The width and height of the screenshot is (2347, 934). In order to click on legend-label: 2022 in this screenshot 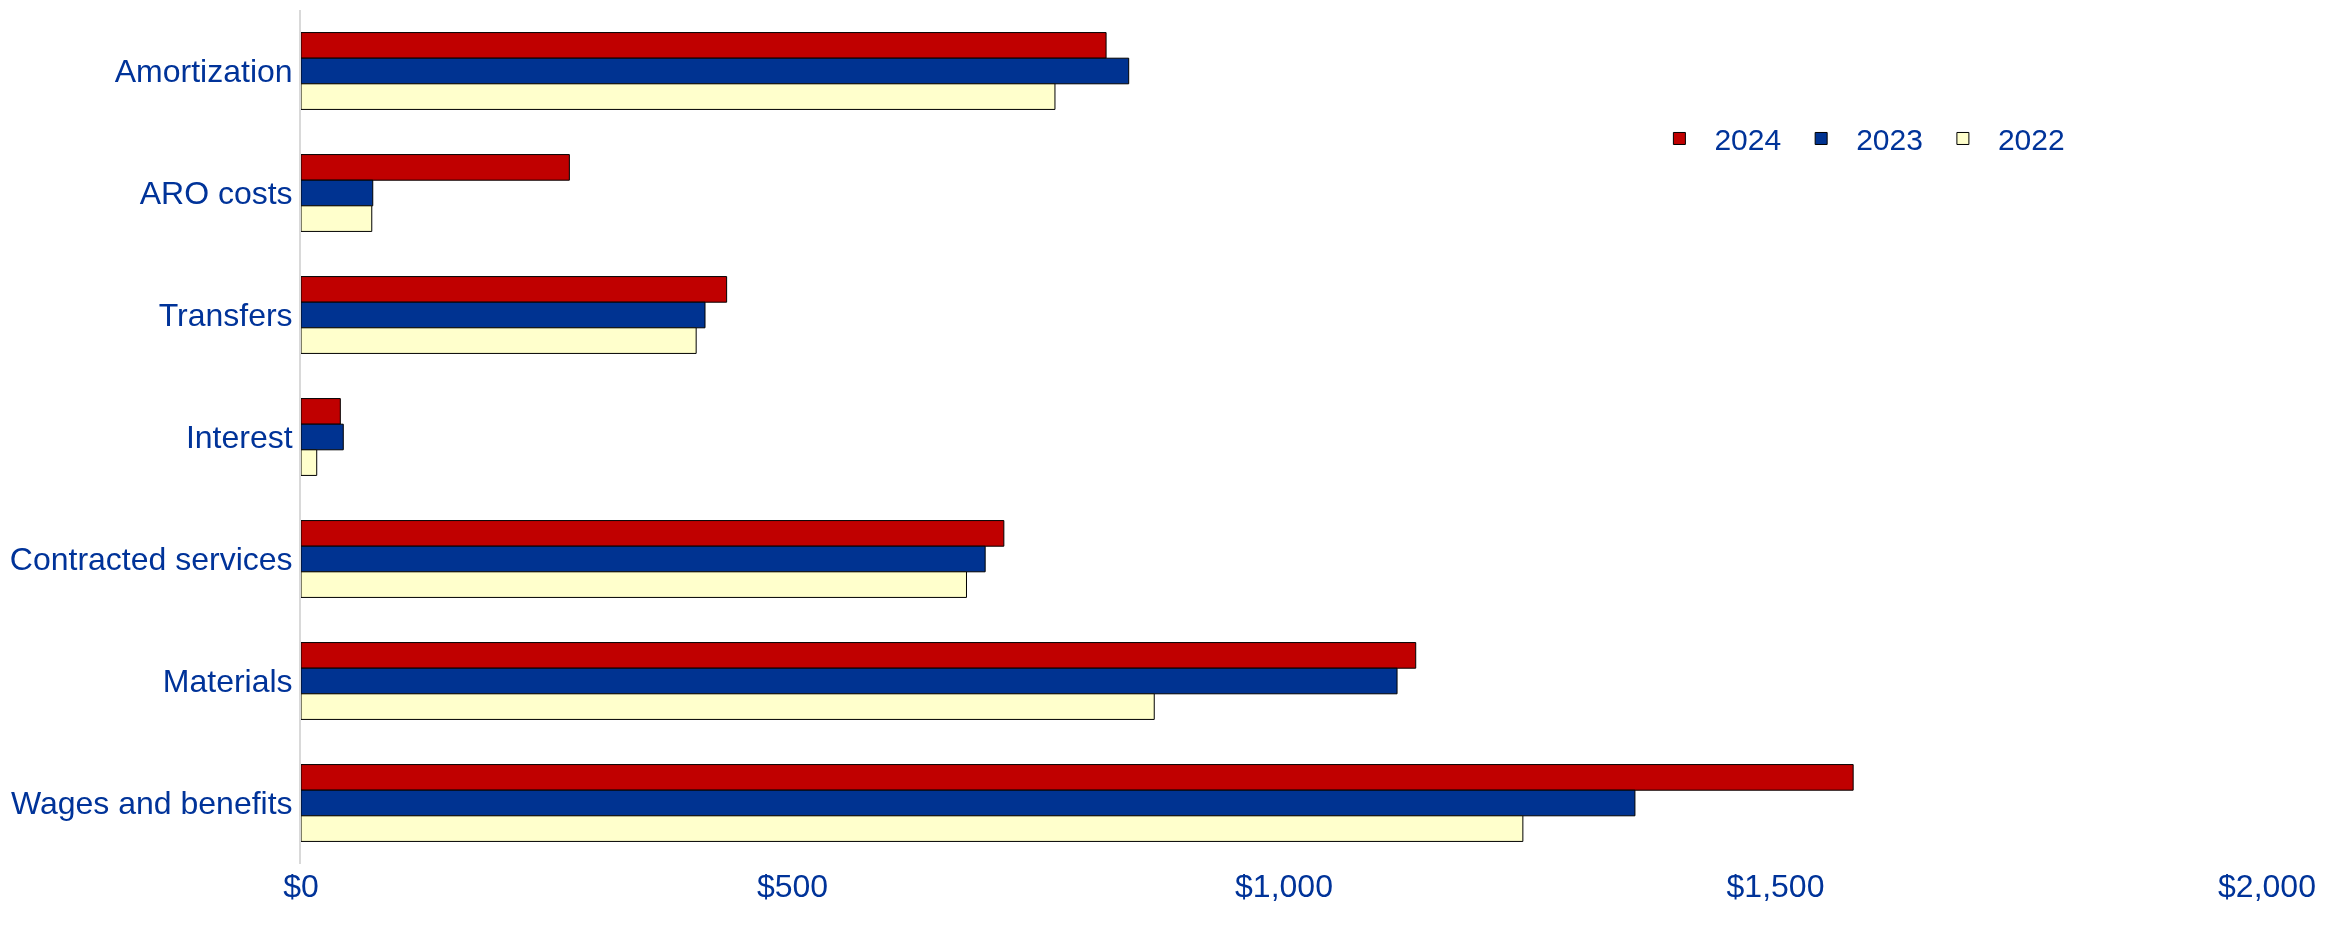, I will do `click(2031, 140)`.